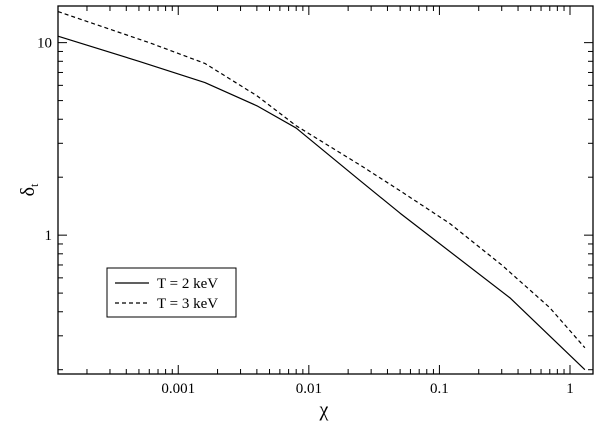 Image resolution: width=599 pixels, height=423 pixels. What do you see at coordinates (309, 389) in the screenshot?
I see `x-tick-label: 0.01` at bounding box center [309, 389].